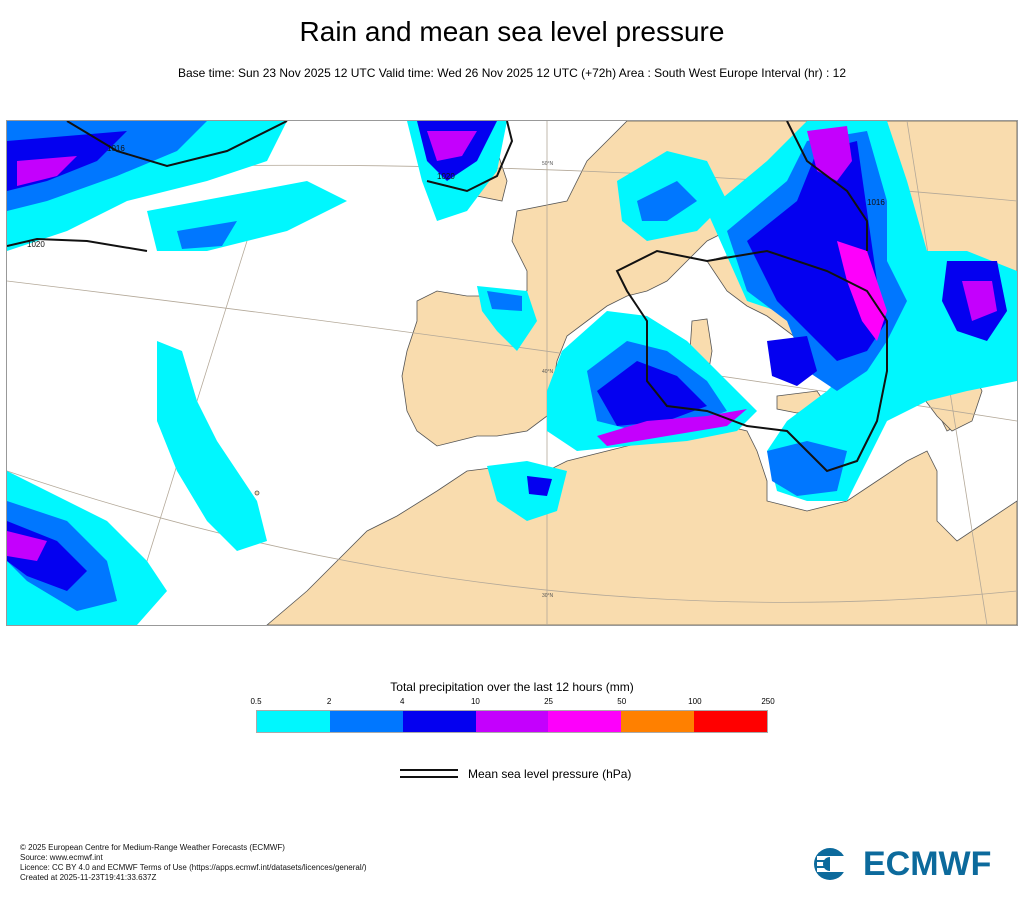  Describe the element at coordinates (695, 701) in the screenshot. I see `tick-label: 100` at that location.